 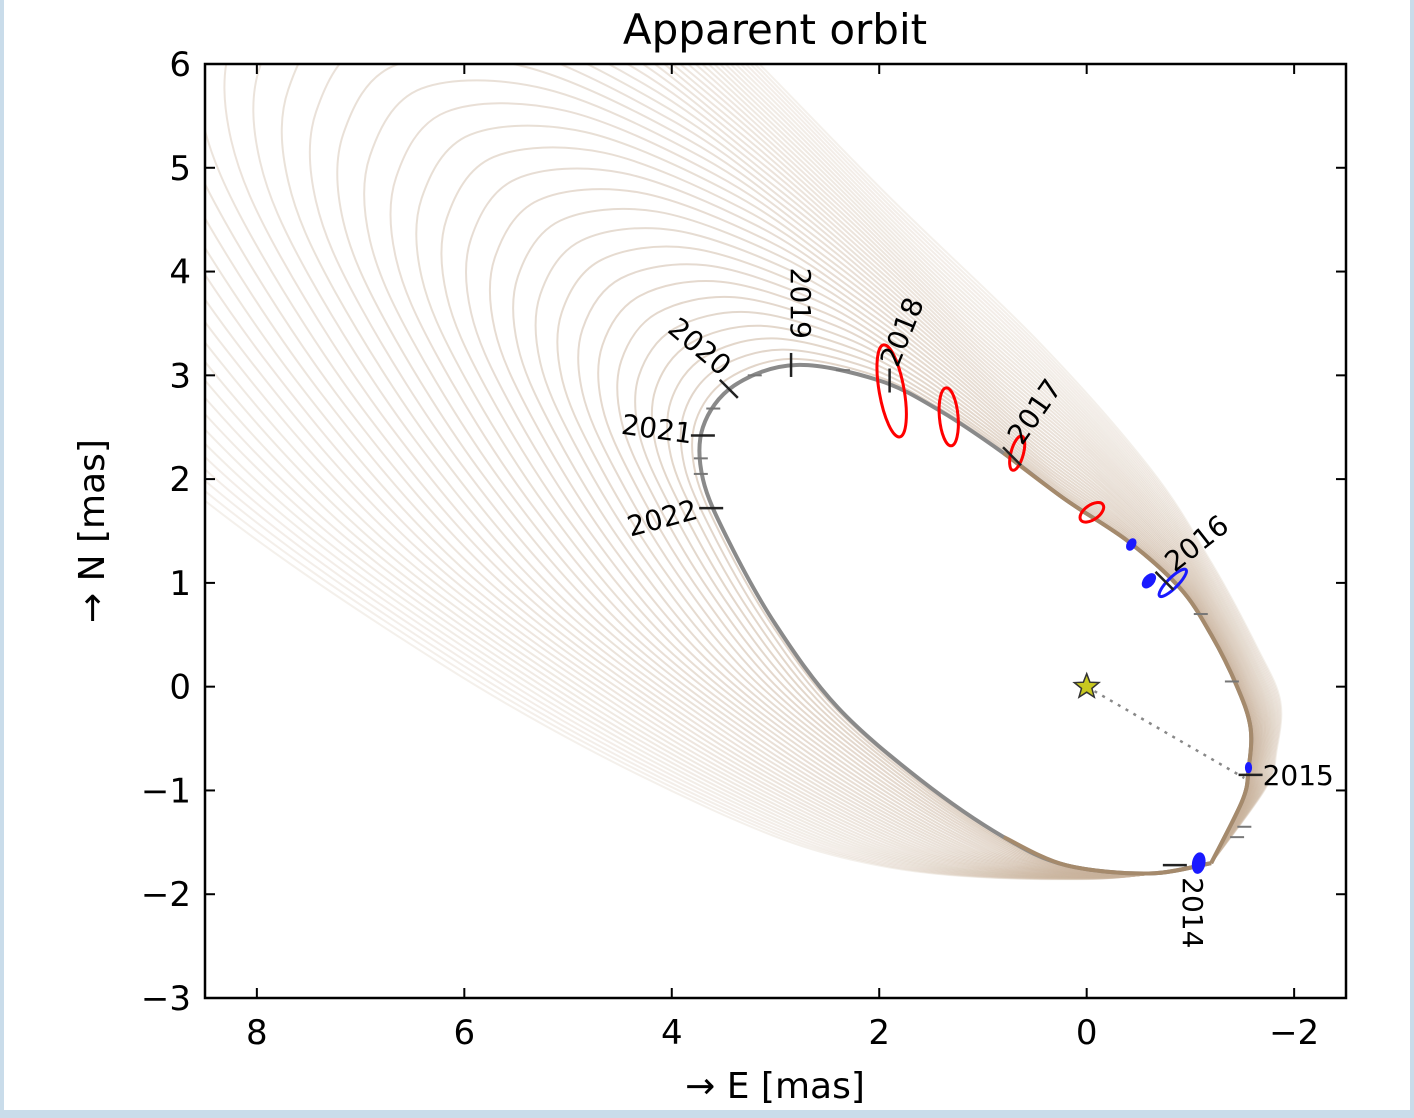 What do you see at coordinates (166, 895) in the screenshot?
I see `y-tick-label: −2` at bounding box center [166, 895].